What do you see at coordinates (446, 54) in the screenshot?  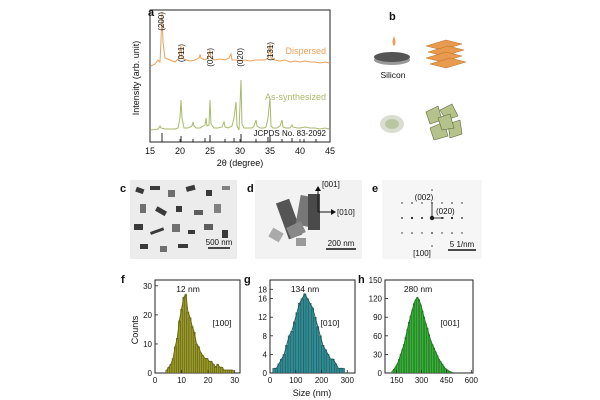 I see `stacked-plates-icon` at bounding box center [446, 54].